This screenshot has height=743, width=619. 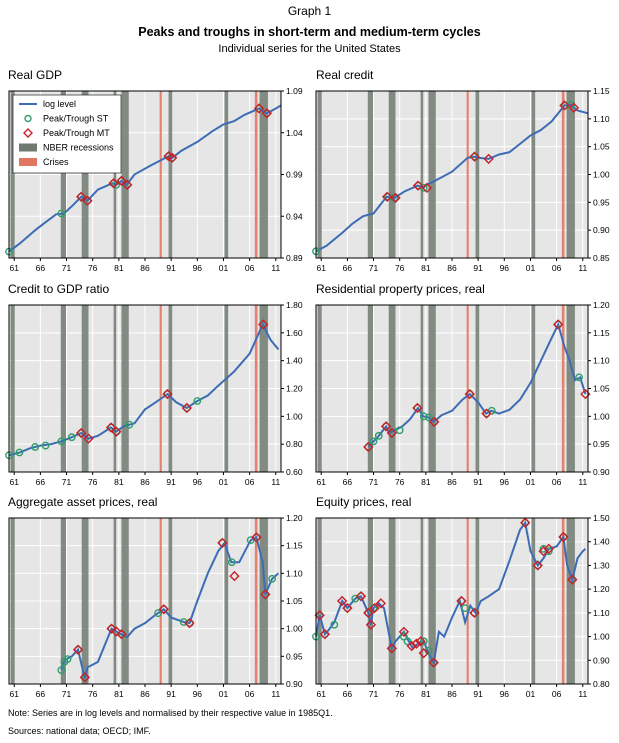 I want to click on legend-label: NBER recessions, so click(x=78, y=148).